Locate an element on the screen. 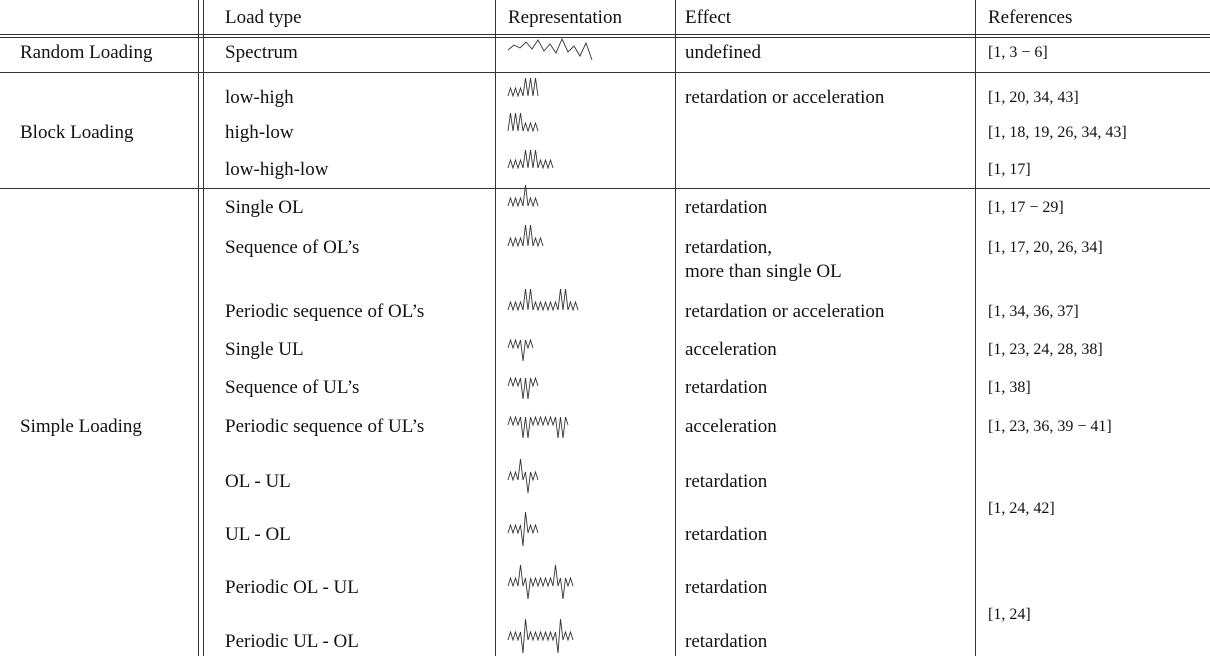 The width and height of the screenshot is (1210, 656). references: [1, 18, 19, 26, 34, 43] is located at coordinates (1057, 132).